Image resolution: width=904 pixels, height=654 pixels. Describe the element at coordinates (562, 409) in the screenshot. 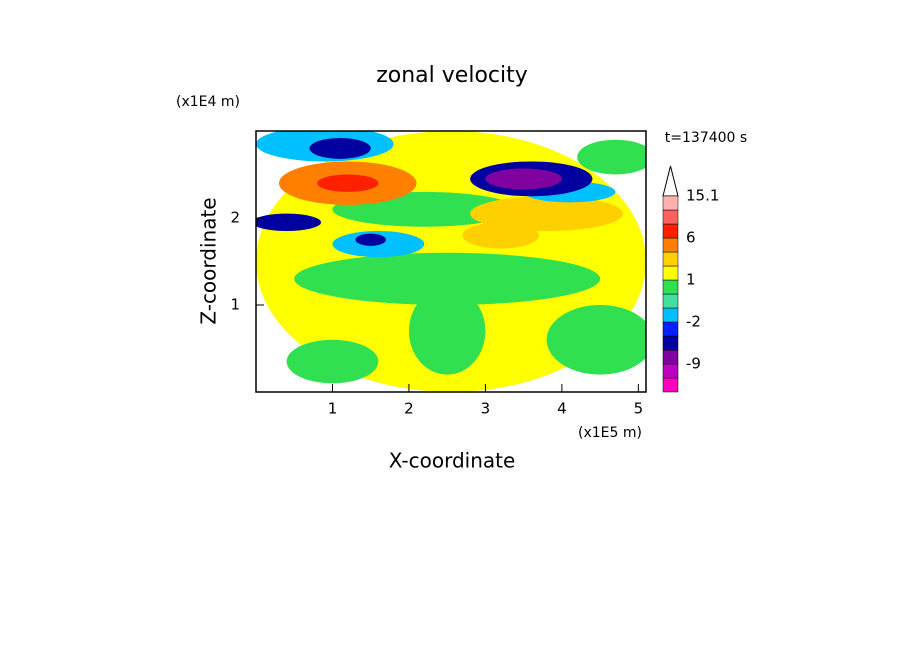

I see `x-tick-label: 4` at that location.